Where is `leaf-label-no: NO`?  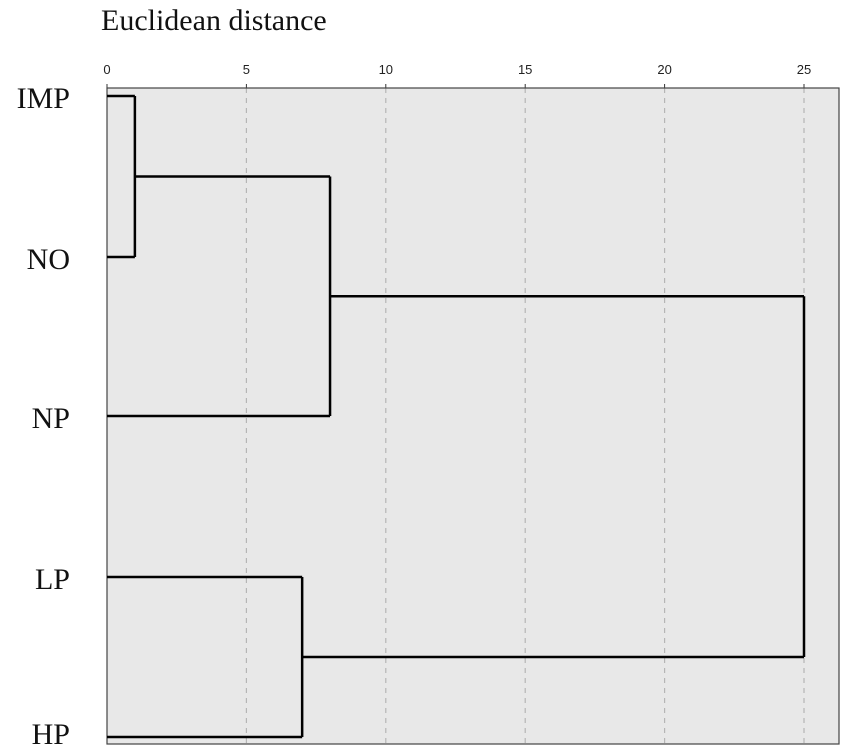
leaf-label-no: NO is located at coordinates (48, 259).